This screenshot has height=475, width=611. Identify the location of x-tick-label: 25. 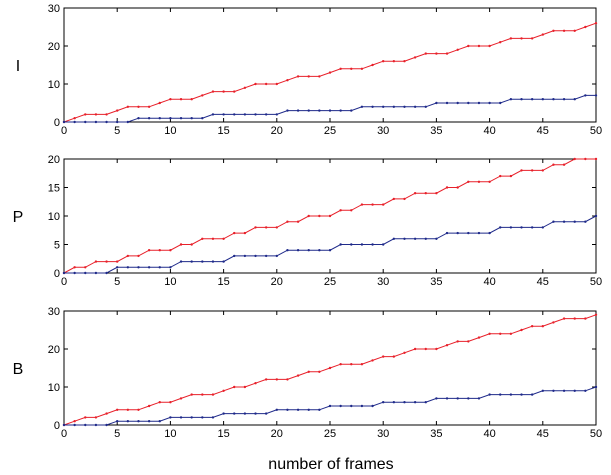
(330, 434).